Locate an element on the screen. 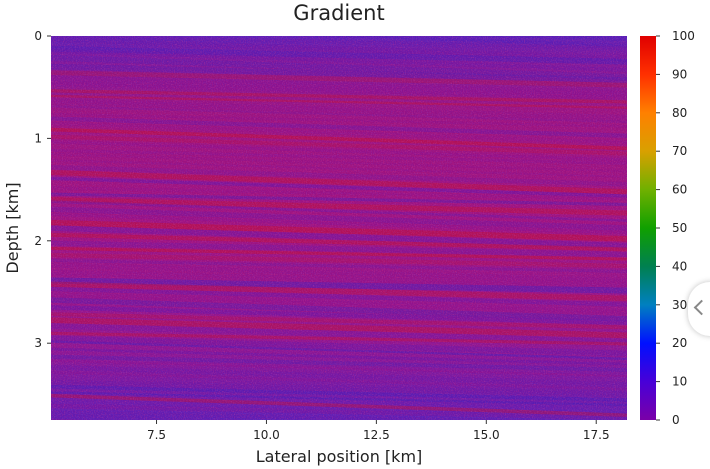  chevron-left-icon is located at coordinates (701, 307).